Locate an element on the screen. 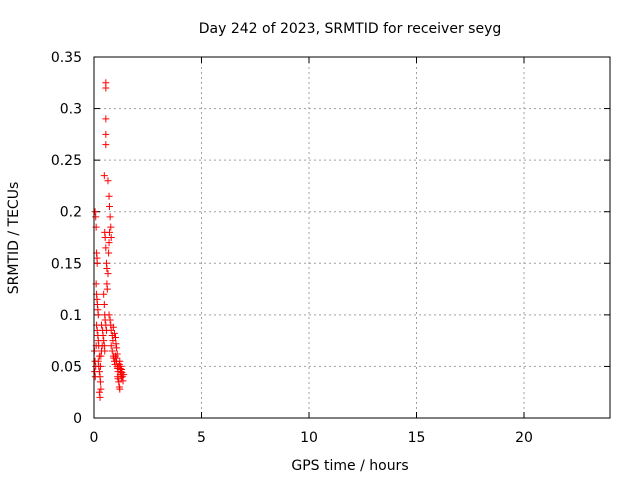 The height and width of the screenshot is (480, 640). data-points is located at coordinates (109, 240).